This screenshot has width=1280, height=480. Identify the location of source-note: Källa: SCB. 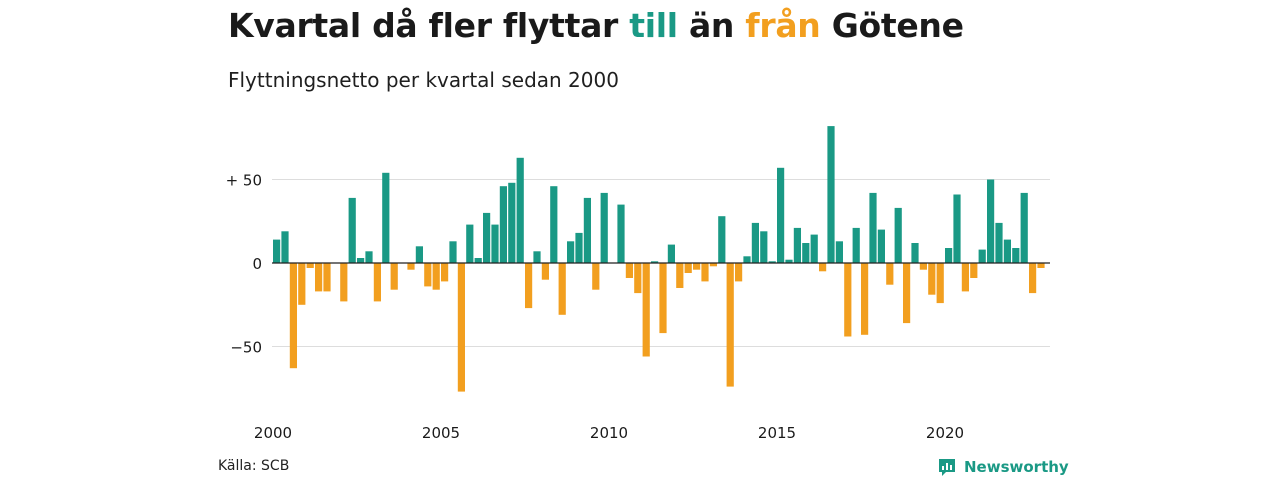
(254, 466).